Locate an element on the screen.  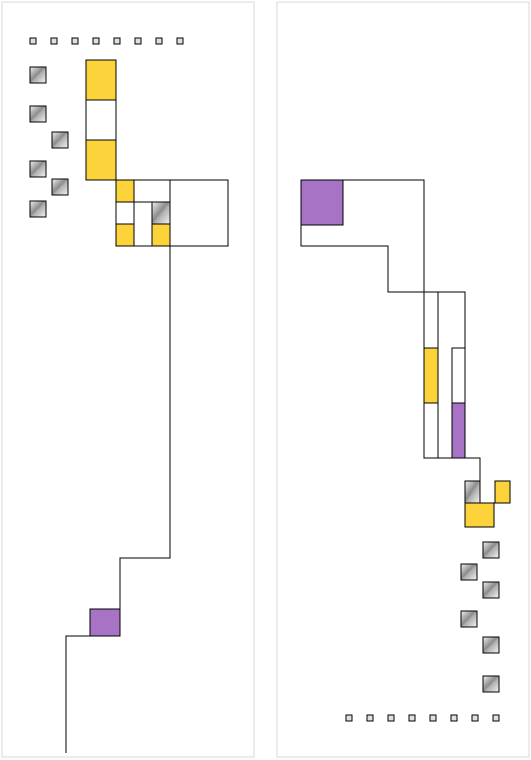
stack-cell-top is located at coordinates (101, 80).